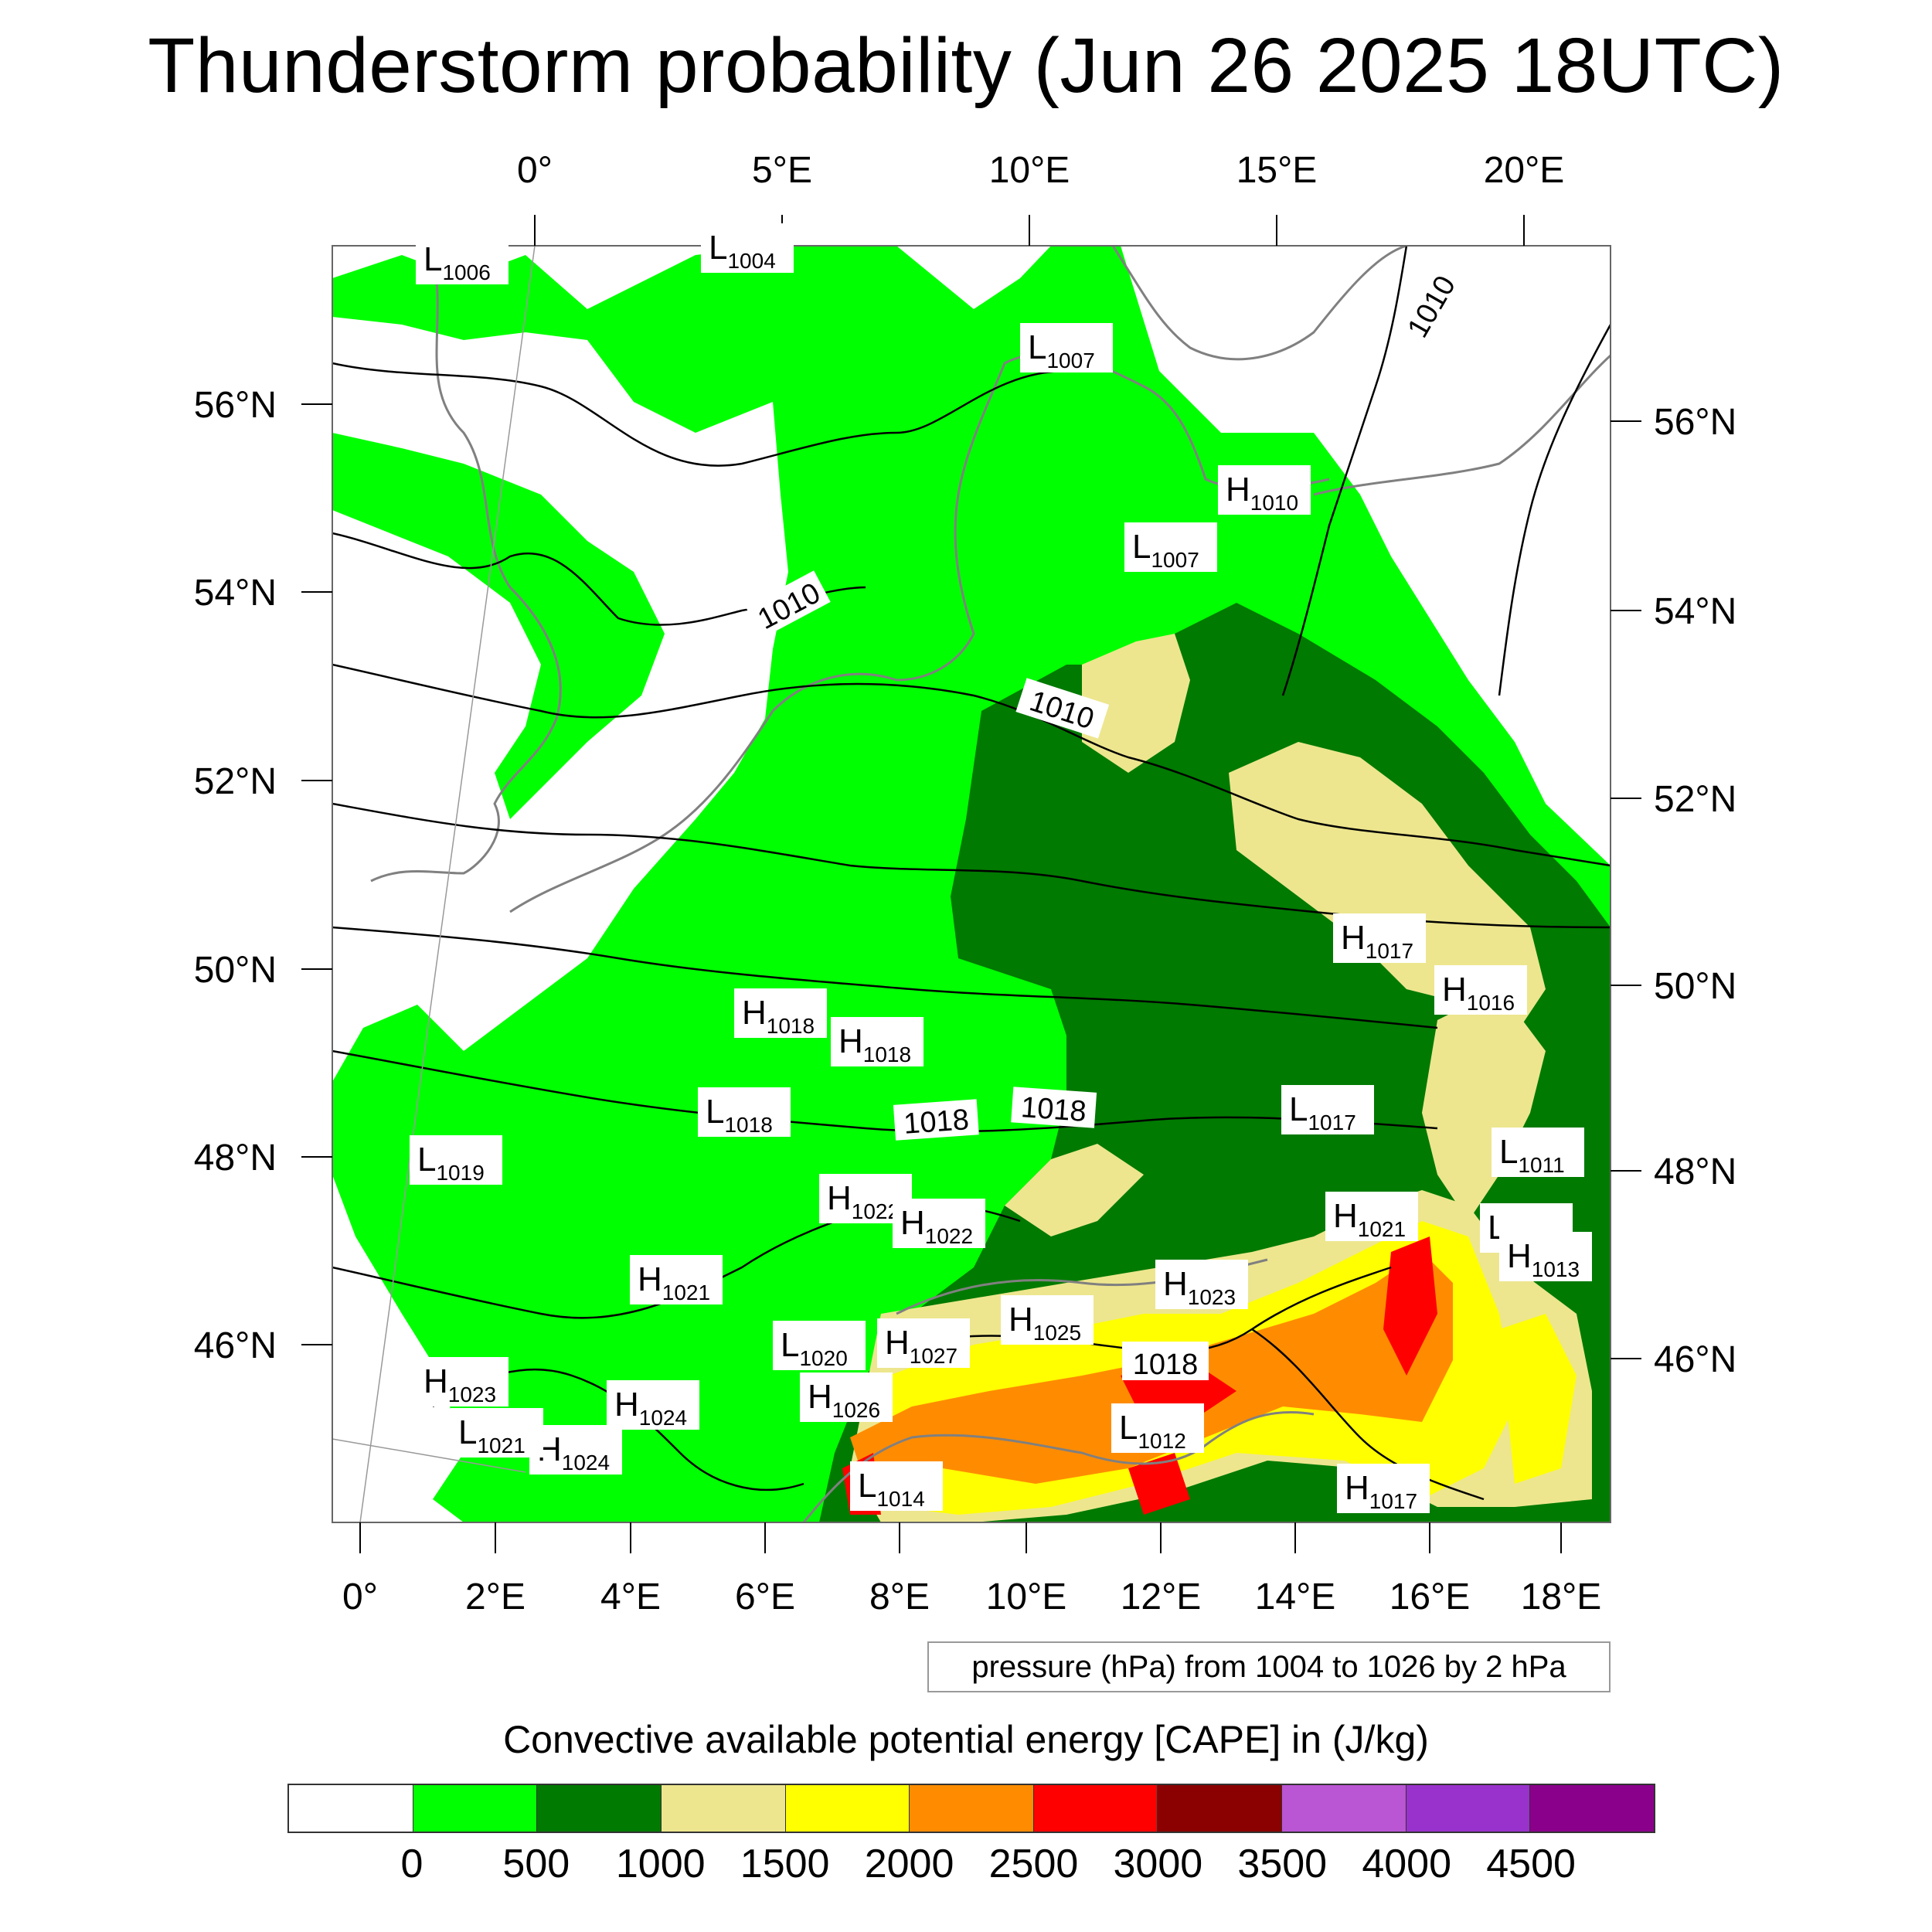  What do you see at coordinates (466, 568) in the screenshot?
I see `coast-britain` at bounding box center [466, 568].